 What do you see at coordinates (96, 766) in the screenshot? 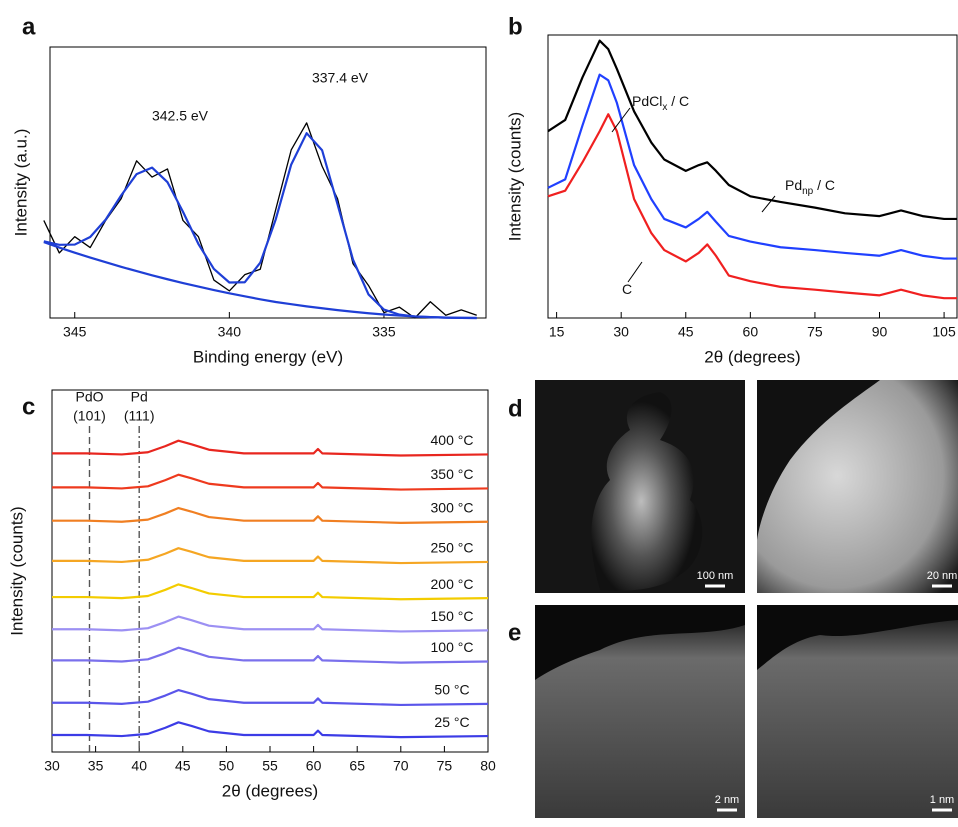
I see `x-tick-label: 35` at bounding box center [96, 766].